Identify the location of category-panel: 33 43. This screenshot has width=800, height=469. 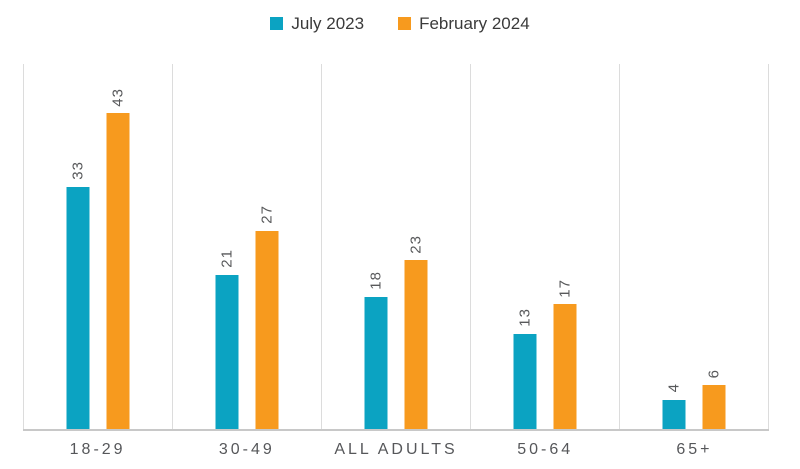
(97, 246).